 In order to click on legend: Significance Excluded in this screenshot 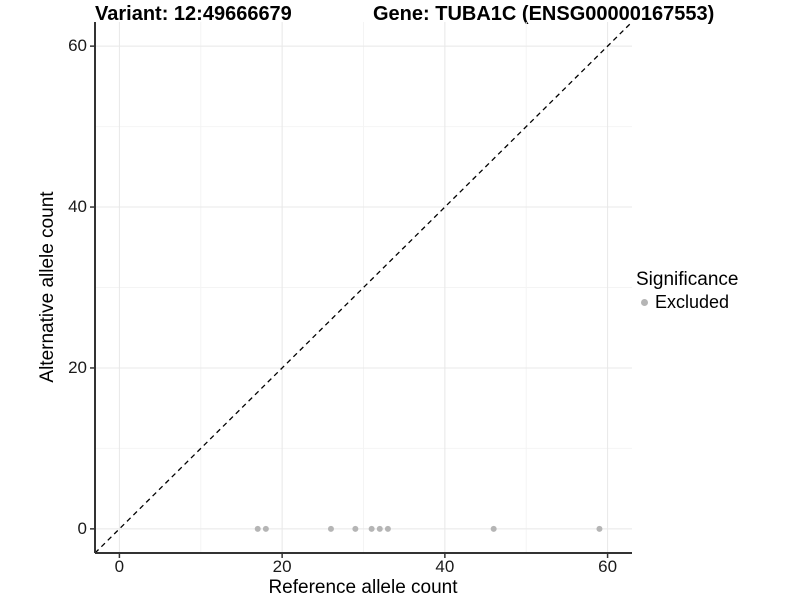, I will do `click(687, 290)`.